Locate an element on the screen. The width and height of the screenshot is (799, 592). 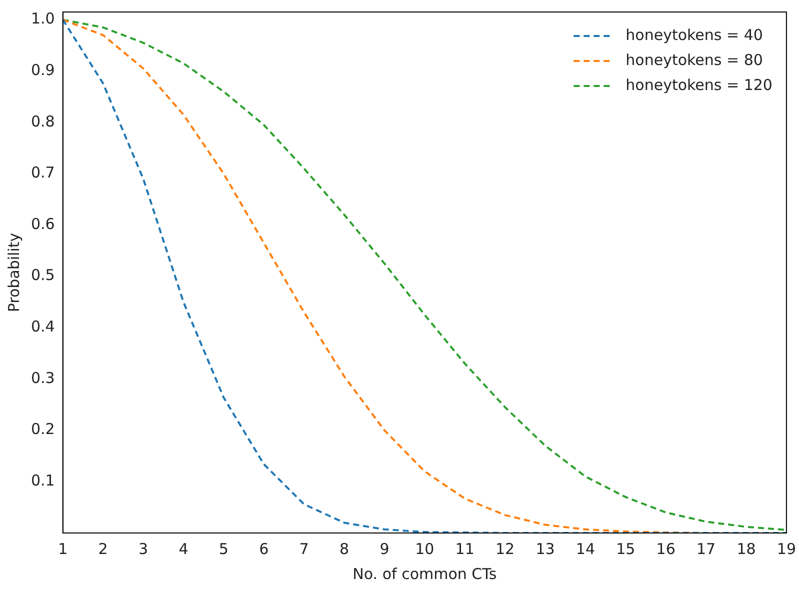
x-tick-label: 2 is located at coordinates (103, 549).